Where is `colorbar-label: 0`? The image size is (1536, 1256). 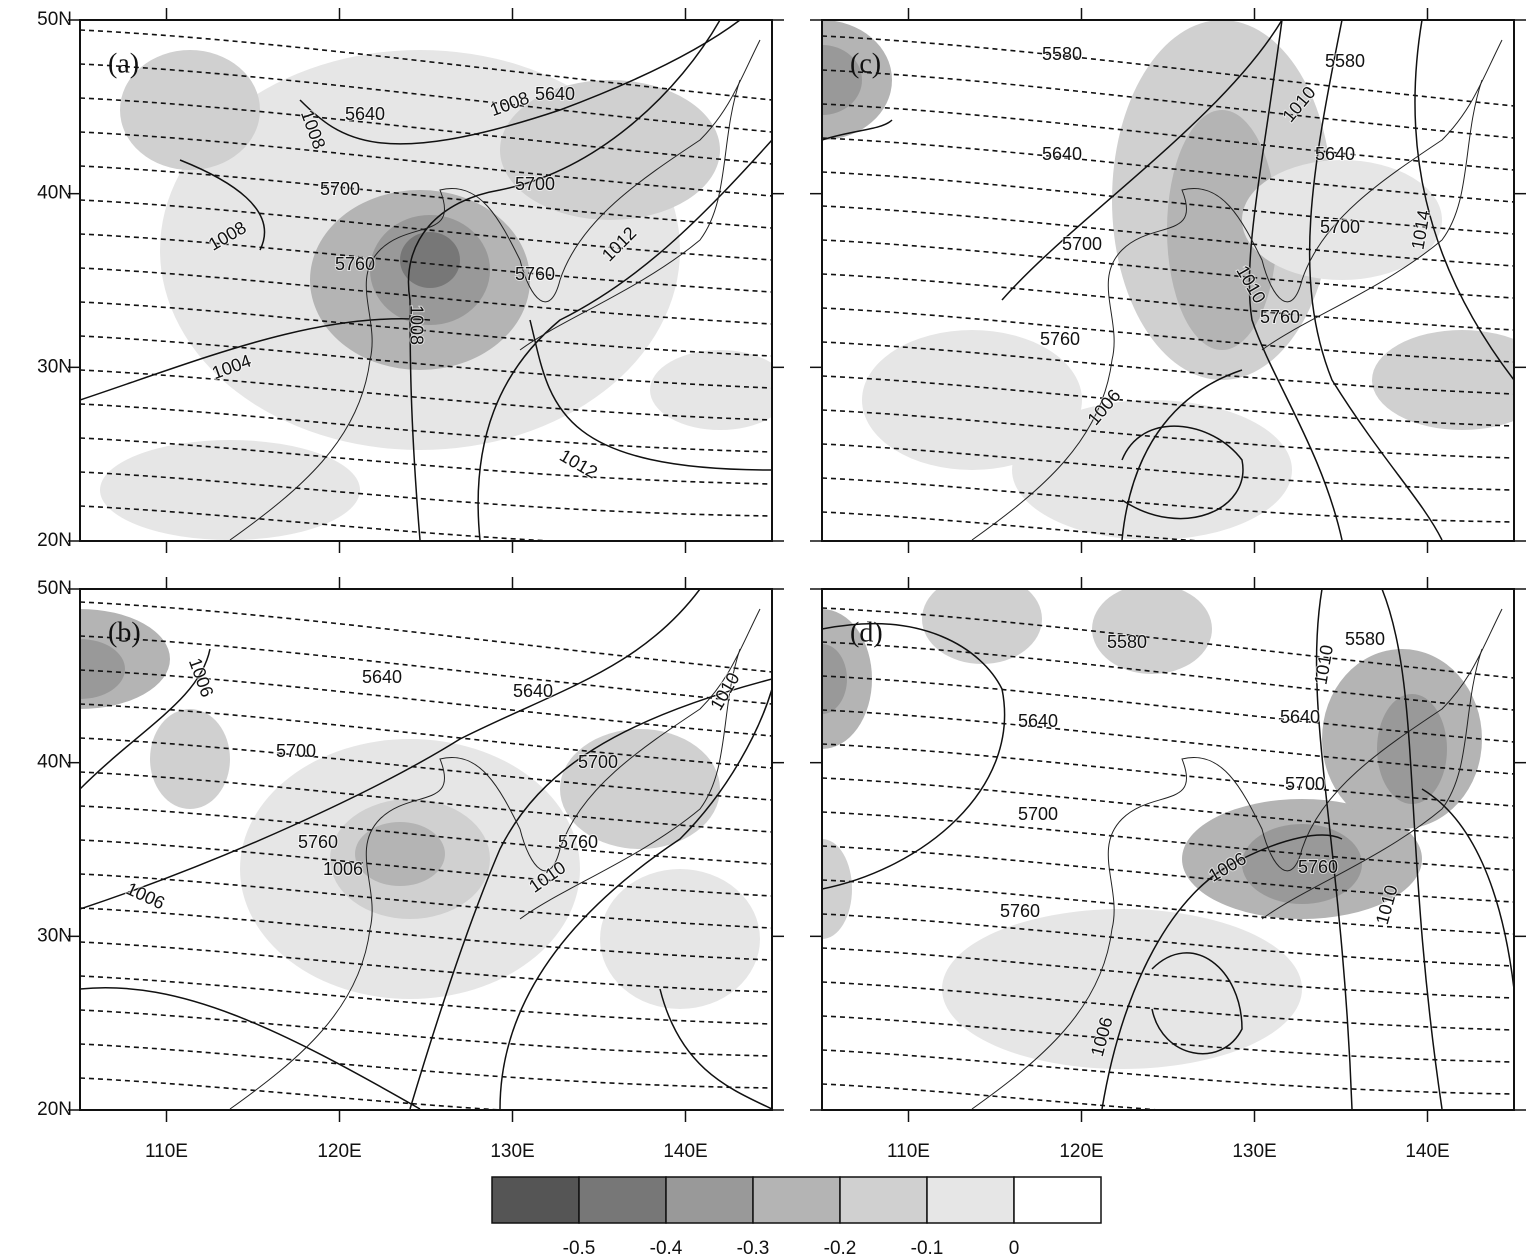
colorbar-label: 0 is located at coordinates (1014, 1247).